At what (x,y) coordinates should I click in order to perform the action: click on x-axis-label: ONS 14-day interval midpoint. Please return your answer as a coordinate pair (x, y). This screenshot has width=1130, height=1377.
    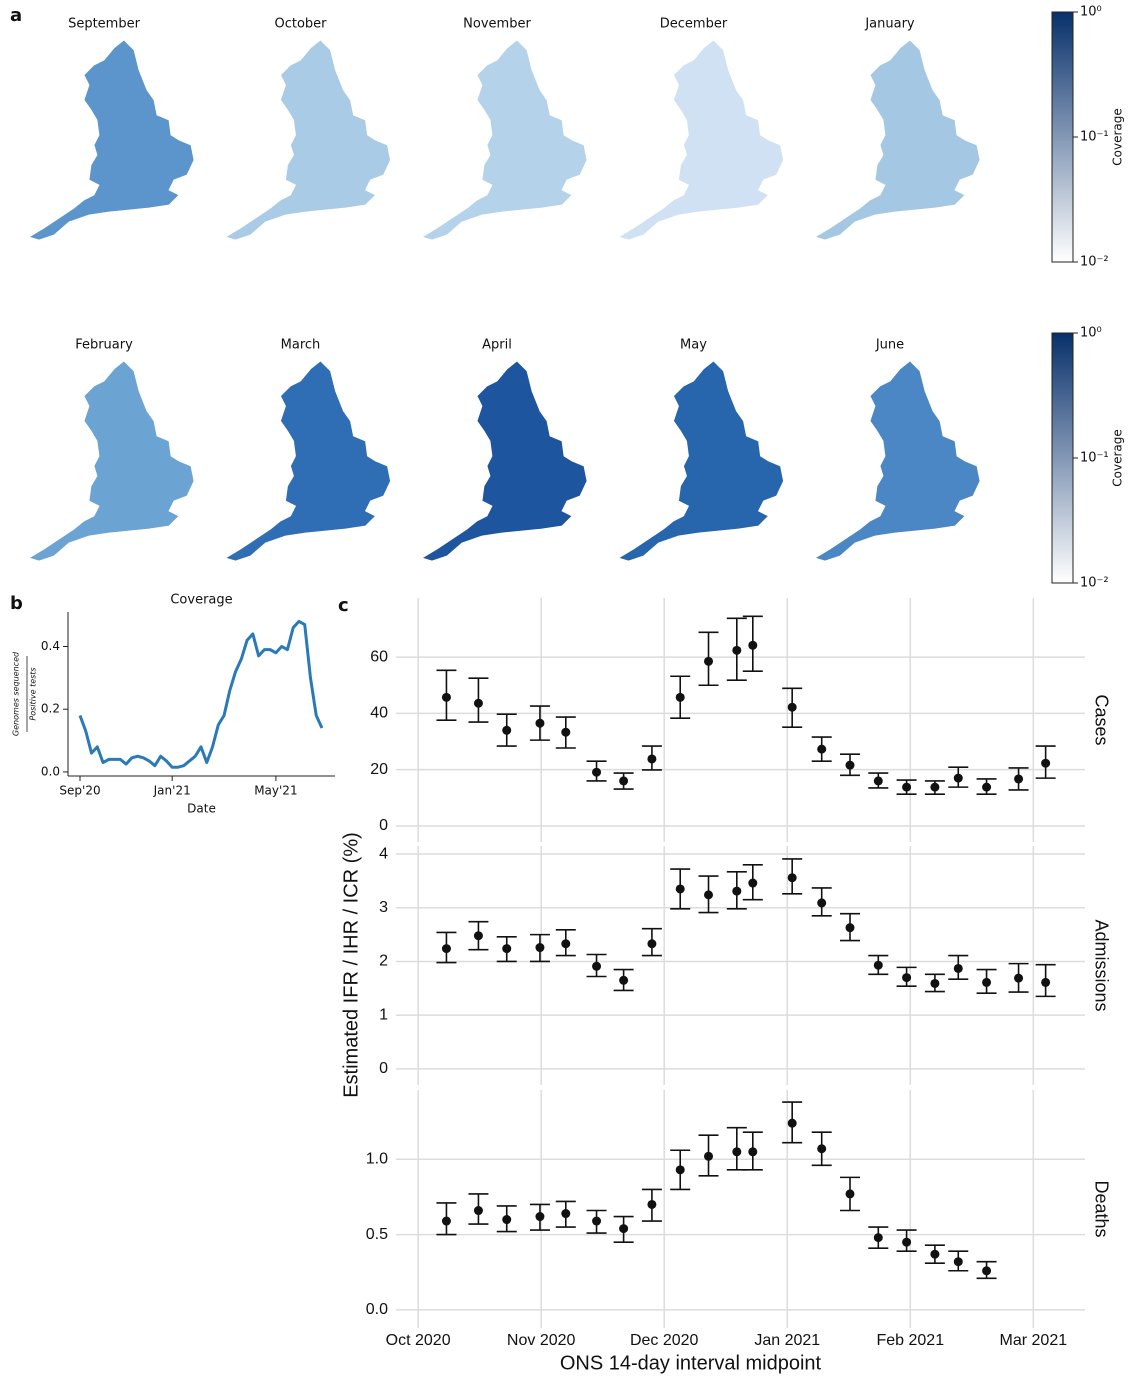
    Looking at the image, I should click on (691, 1363).